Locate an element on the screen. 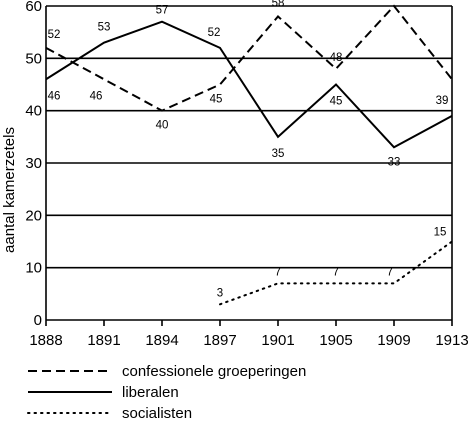  data-label-s0-1891: 46 is located at coordinates (96, 96).